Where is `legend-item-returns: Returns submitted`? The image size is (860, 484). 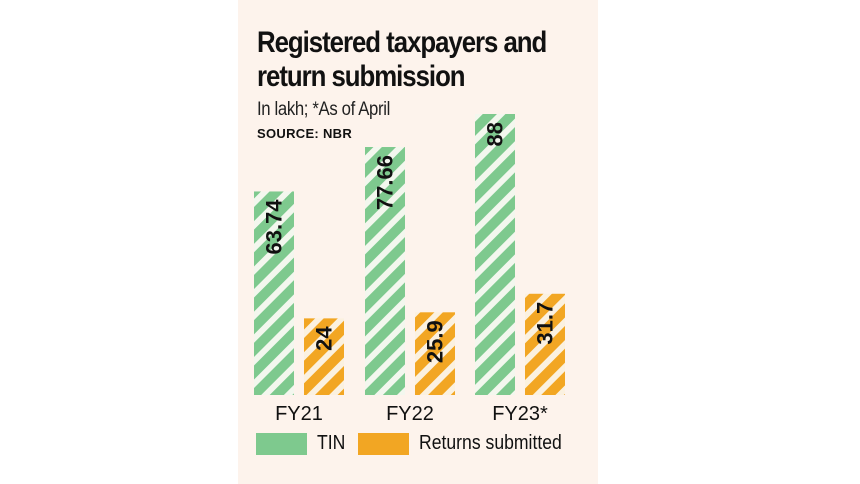
legend-item-returns: Returns submitted is located at coordinates (469, 443).